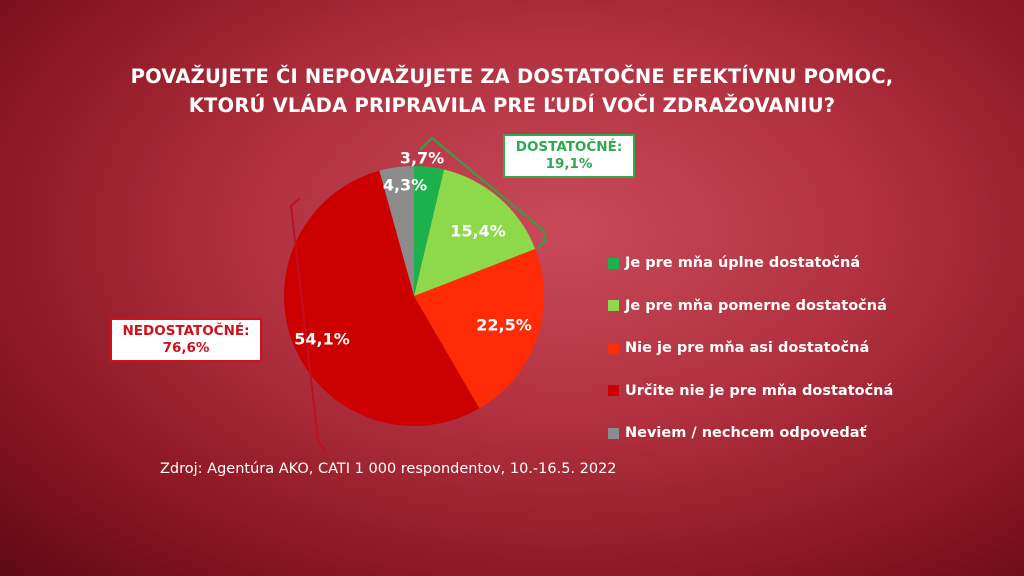 The width and height of the screenshot is (1024, 576). I want to click on legend-label: Je pre mňa úplne dostatočná, so click(743, 263).